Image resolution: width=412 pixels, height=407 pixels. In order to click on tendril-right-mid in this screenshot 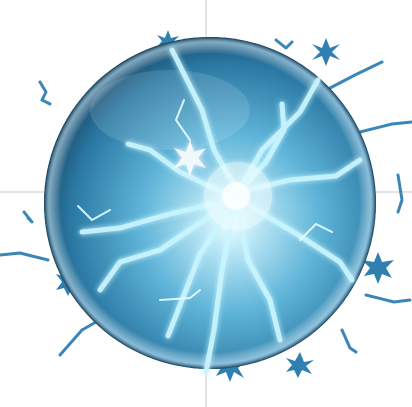, I will do `click(385, 127)`.